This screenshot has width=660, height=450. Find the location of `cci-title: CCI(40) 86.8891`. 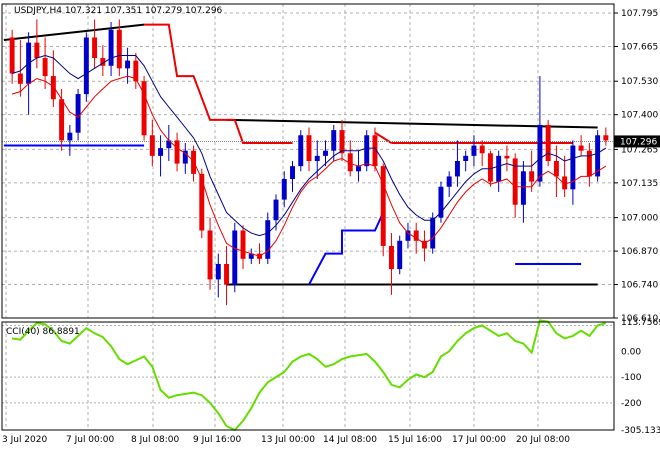

cci-title: CCI(40) 86.8891 is located at coordinates (43, 332).